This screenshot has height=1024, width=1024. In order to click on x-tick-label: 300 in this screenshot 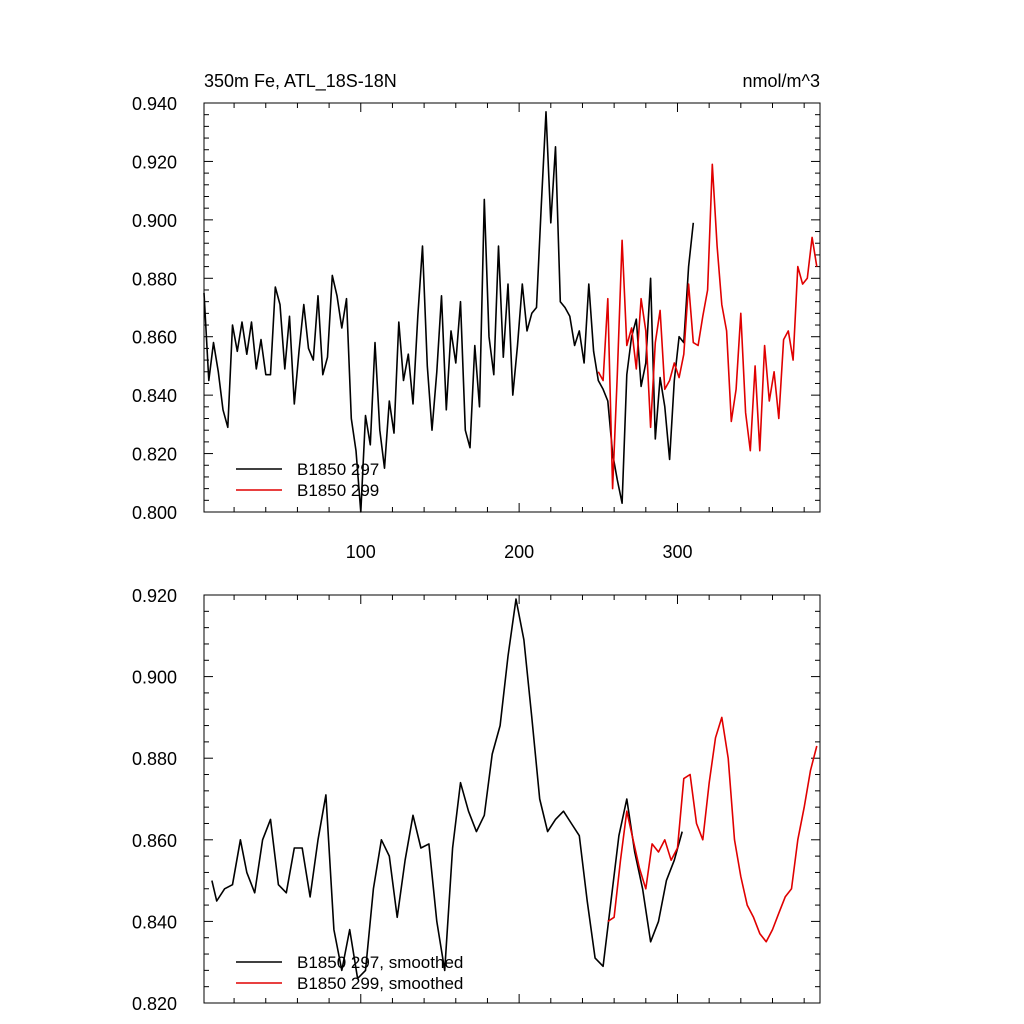, I will do `click(677, 552)`.